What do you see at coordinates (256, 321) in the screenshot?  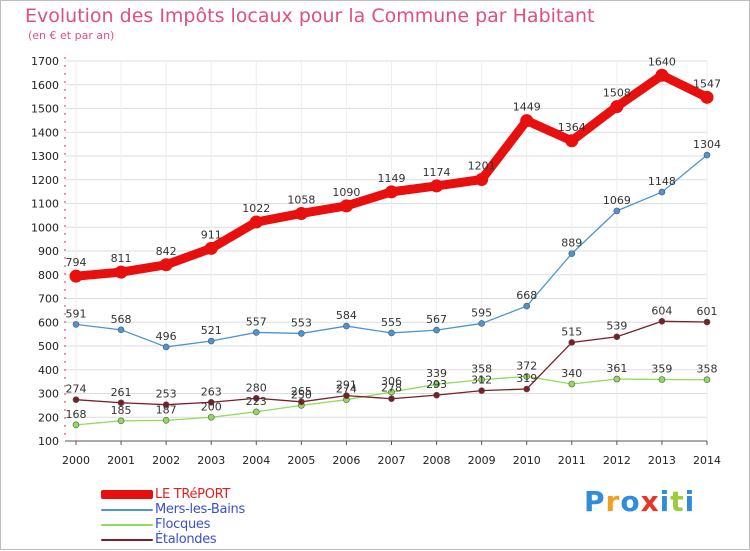 I see `series-1-data-label: 557` at bounding box center [256, 321].